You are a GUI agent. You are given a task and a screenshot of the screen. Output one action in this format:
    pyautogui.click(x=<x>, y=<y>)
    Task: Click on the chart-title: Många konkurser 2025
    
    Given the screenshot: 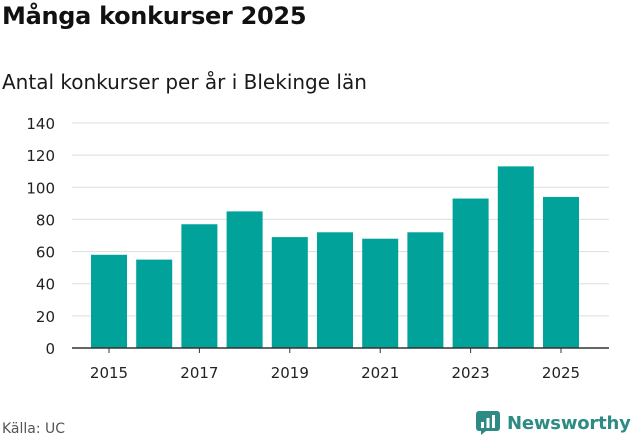 What is the action you would take?
    pyautogui.click(x=154, y=16)
    